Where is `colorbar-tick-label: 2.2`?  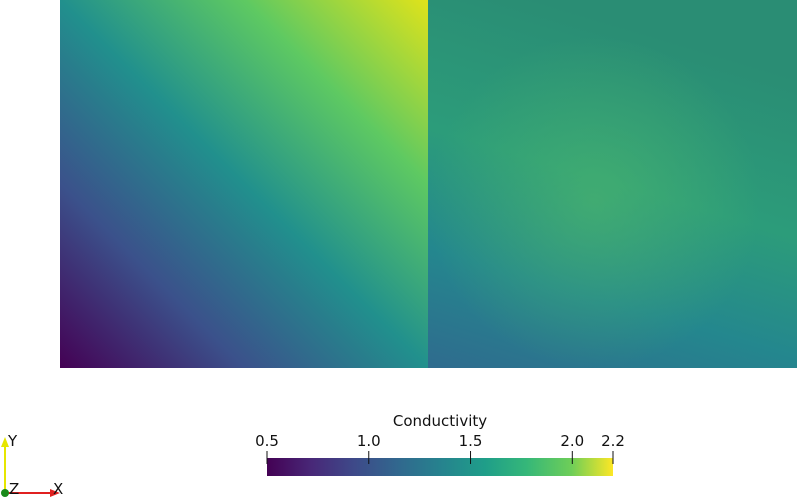 colorbar-tick-label: 2.2 is located at coordinates (613, 441).